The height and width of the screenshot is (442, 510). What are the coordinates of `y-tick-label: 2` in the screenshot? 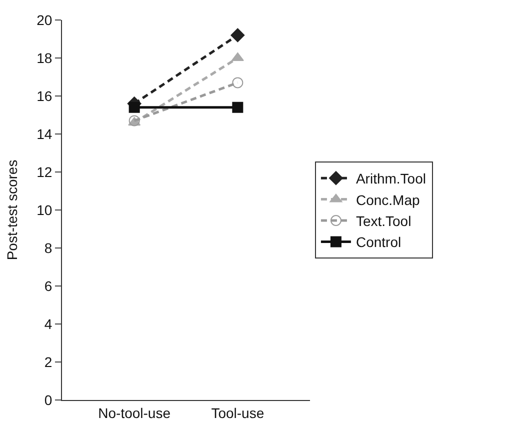 It's located at (48, 362).